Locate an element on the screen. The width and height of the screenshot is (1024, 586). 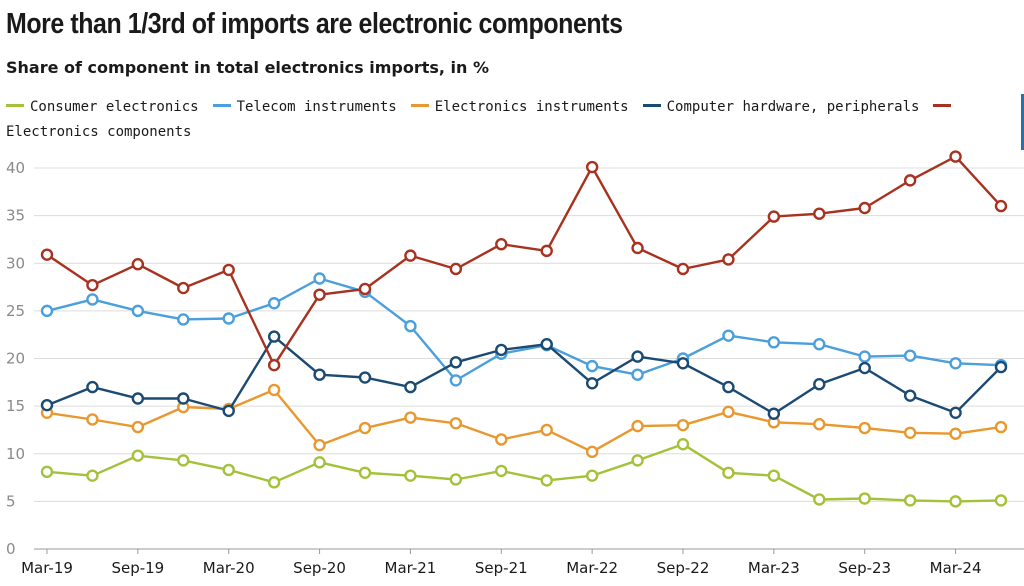
y-tick-label: 20 is located at coordinates (15, 359).